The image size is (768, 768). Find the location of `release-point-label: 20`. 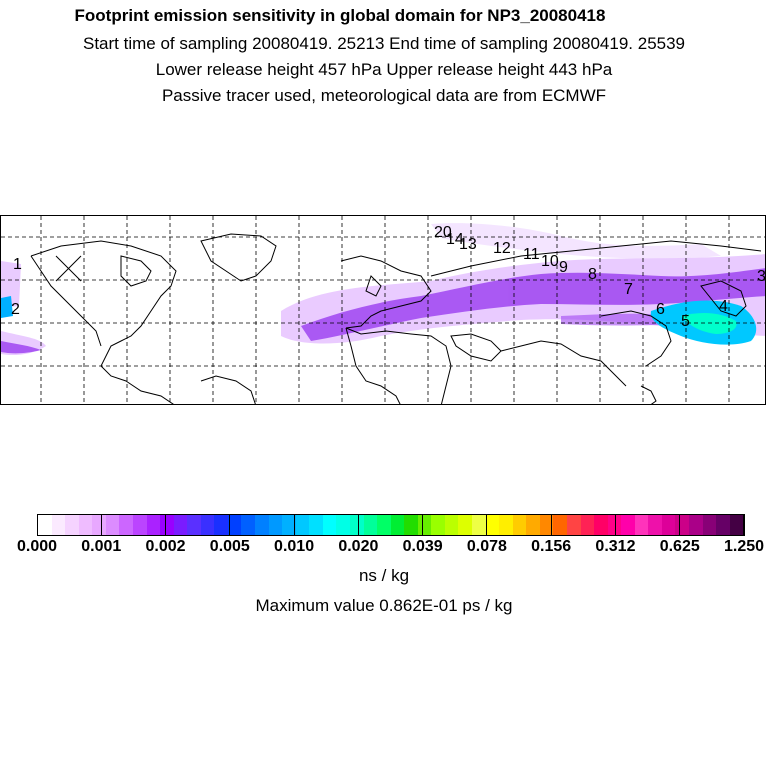

release-point-label: 20 is located at coordinates (443, 232).